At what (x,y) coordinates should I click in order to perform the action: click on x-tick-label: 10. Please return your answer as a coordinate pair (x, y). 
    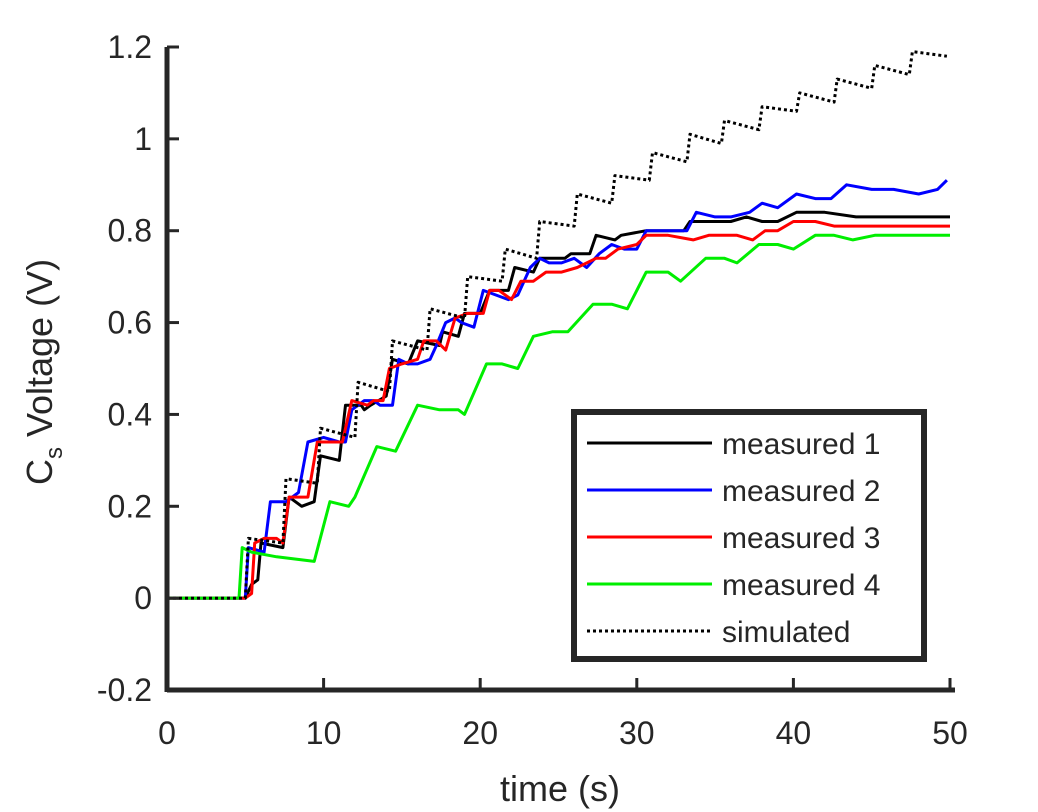
    Looking at the image, I should click on (324, 733).